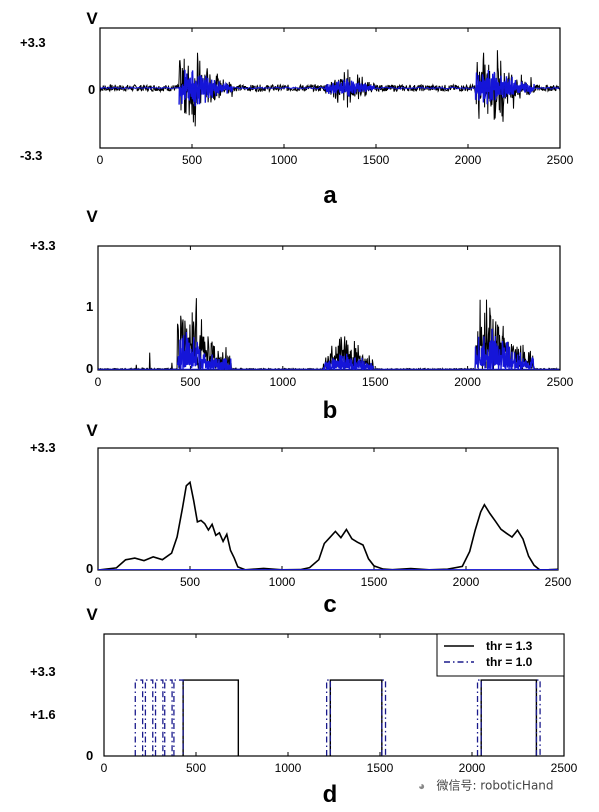  I want to click on signal-blue-baseline, so click(330, 88).